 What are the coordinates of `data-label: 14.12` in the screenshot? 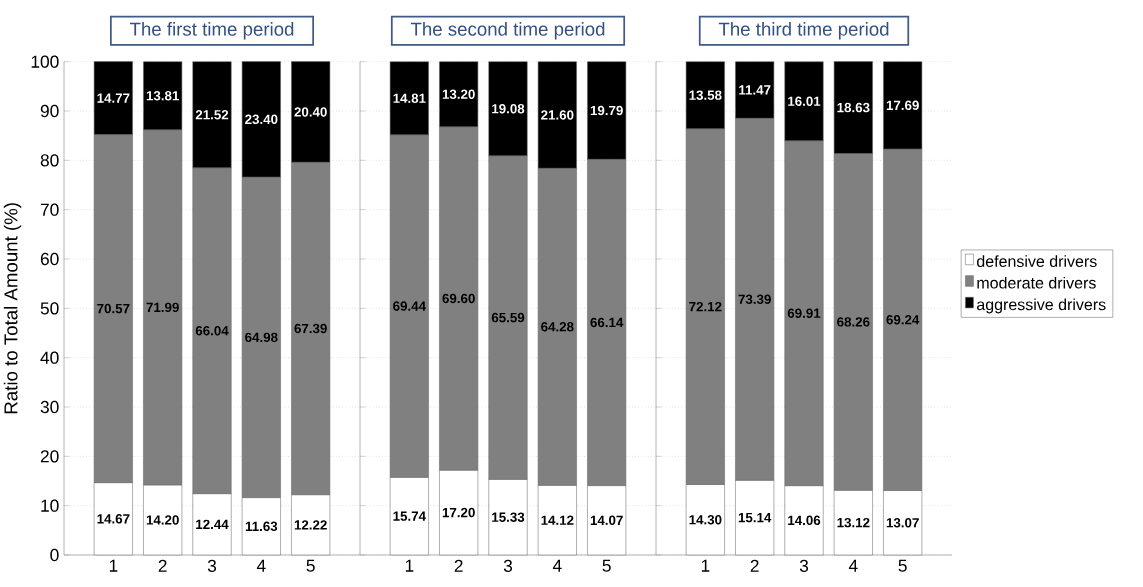 It's located at (557, 520).